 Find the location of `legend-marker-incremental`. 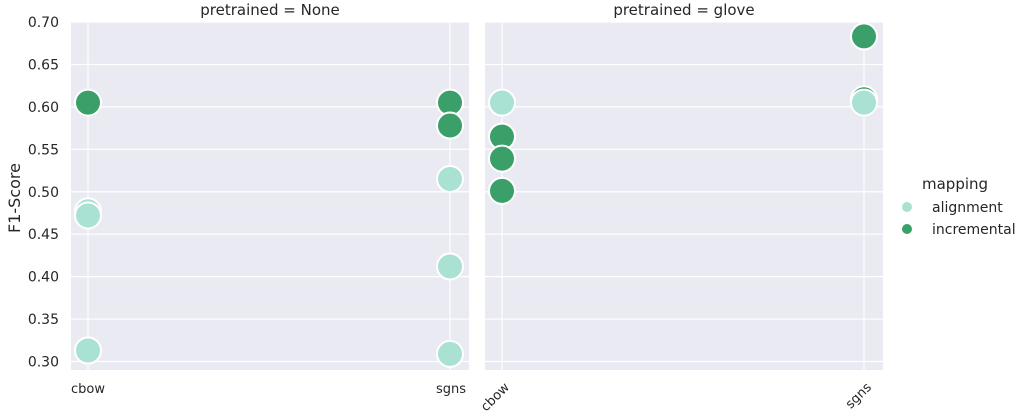

legend-marker-incremental is located at coordinates (907, 229).